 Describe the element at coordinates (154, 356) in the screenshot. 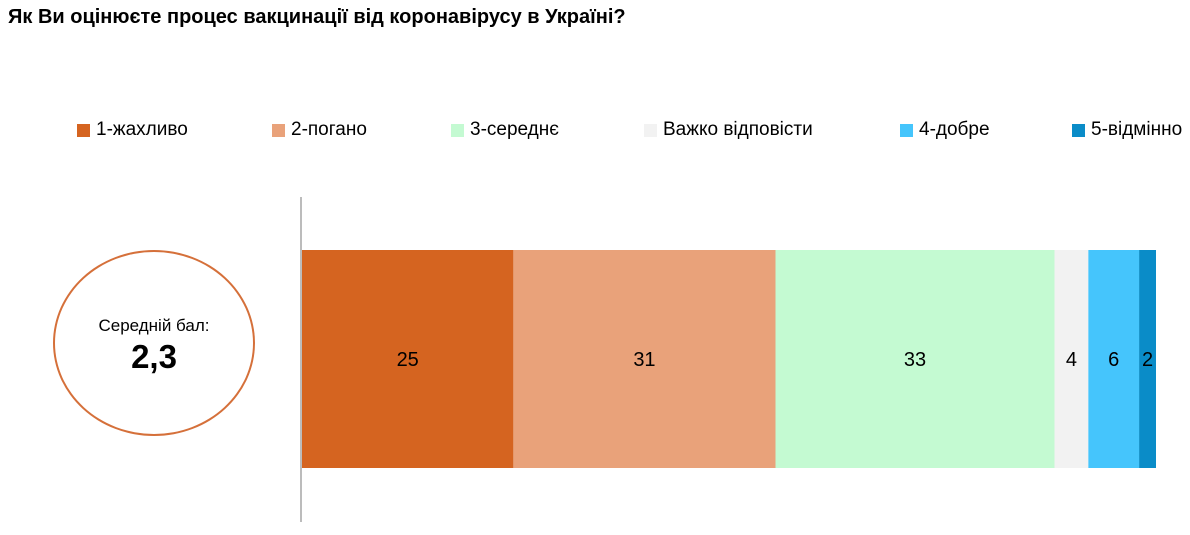

I see `average-score-value: 2,3` at that location.